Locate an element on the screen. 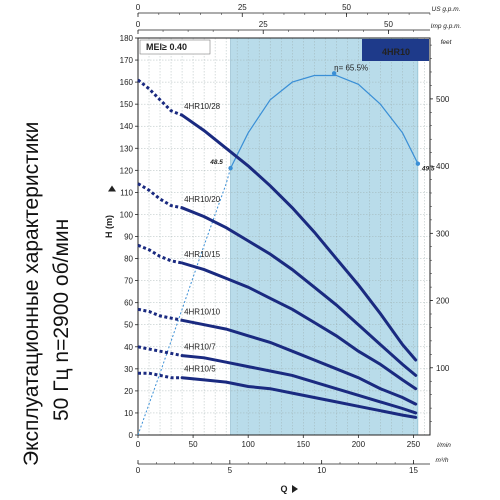 The height and width of the screenshot is (500, 500). efficiency-curve-dashed is located at coordinates (184, 301).